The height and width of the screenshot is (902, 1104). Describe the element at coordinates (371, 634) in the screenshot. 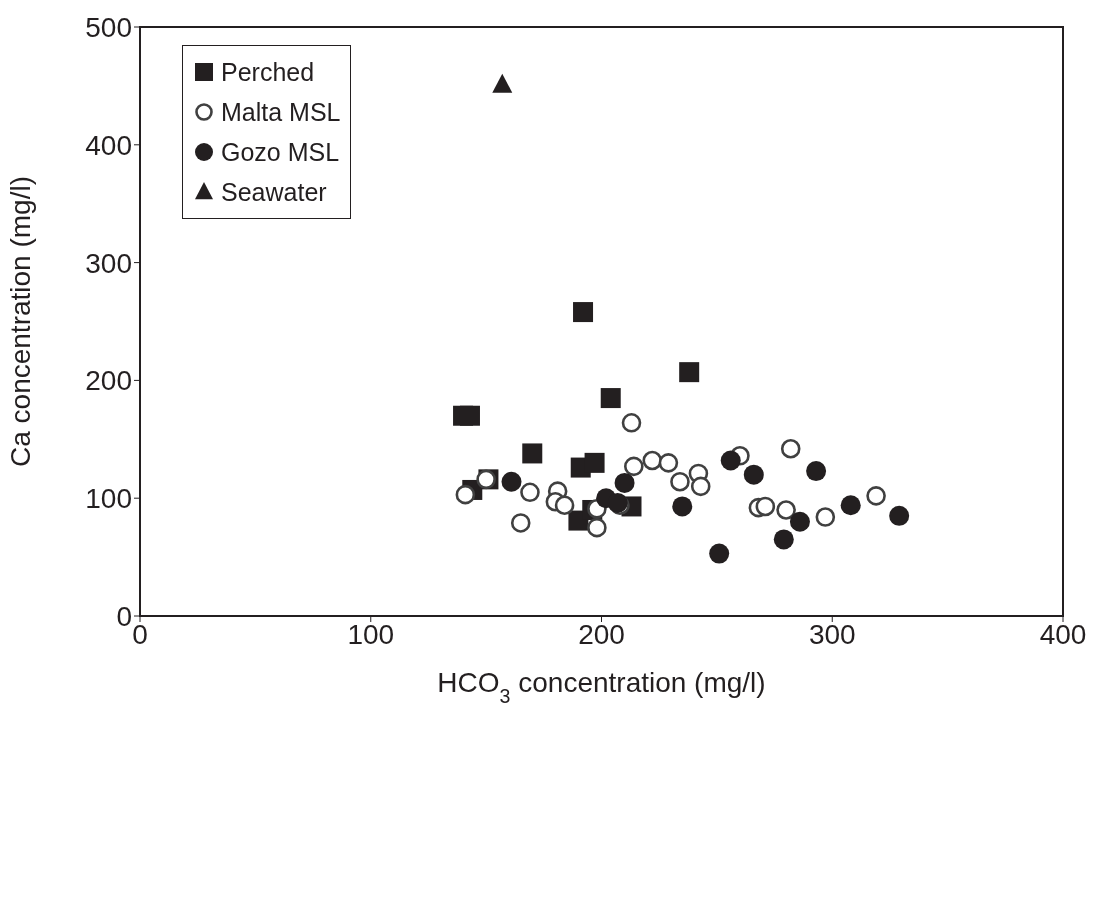

I see `x-tick-label: 100` at that location.